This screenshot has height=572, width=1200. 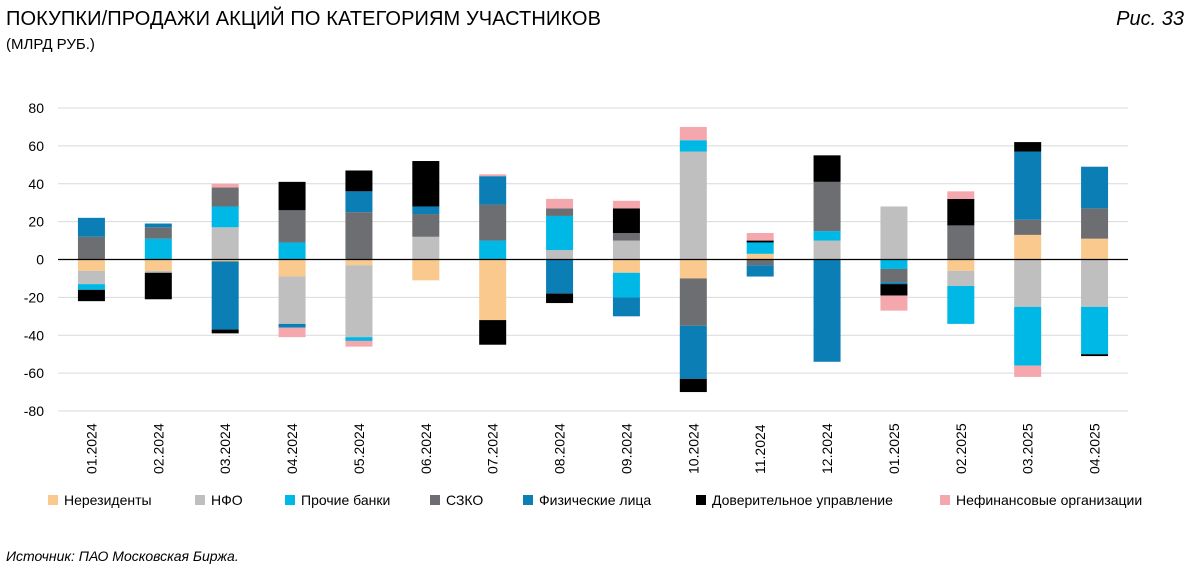 I want to click on y-tick-label: -60, so click(x=34, y=373).